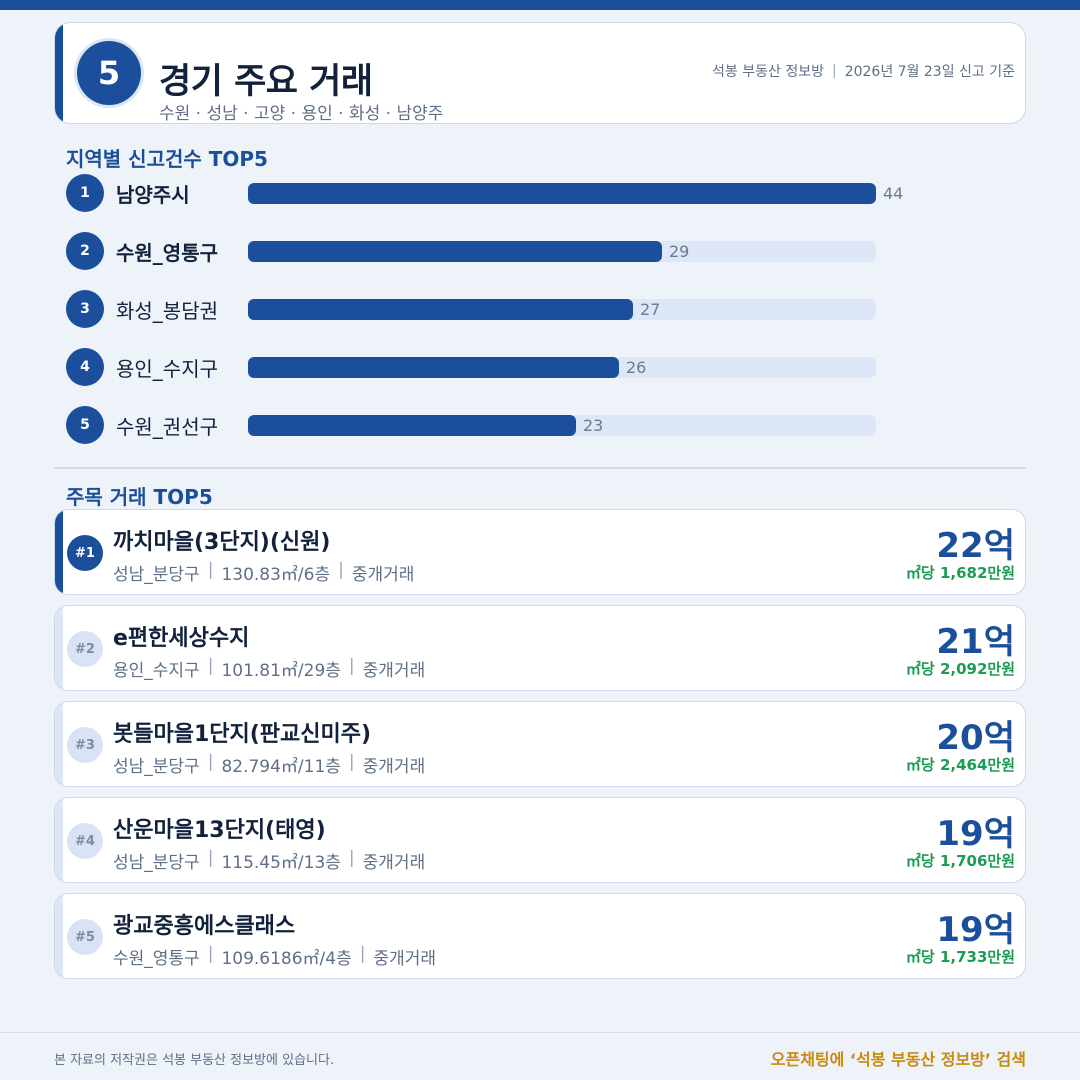  I want to click on deal-rank-badge: #2, so click(85, 649).